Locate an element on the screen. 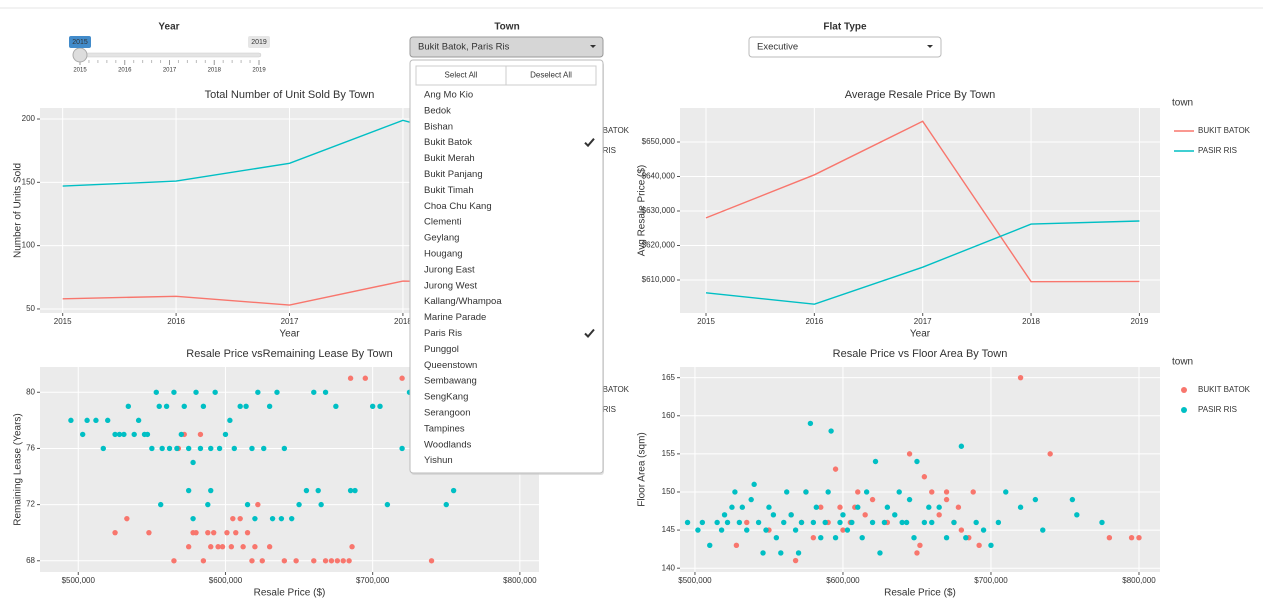  x-axis-title: Resale Price ($) is located at coordinates (920, 593).